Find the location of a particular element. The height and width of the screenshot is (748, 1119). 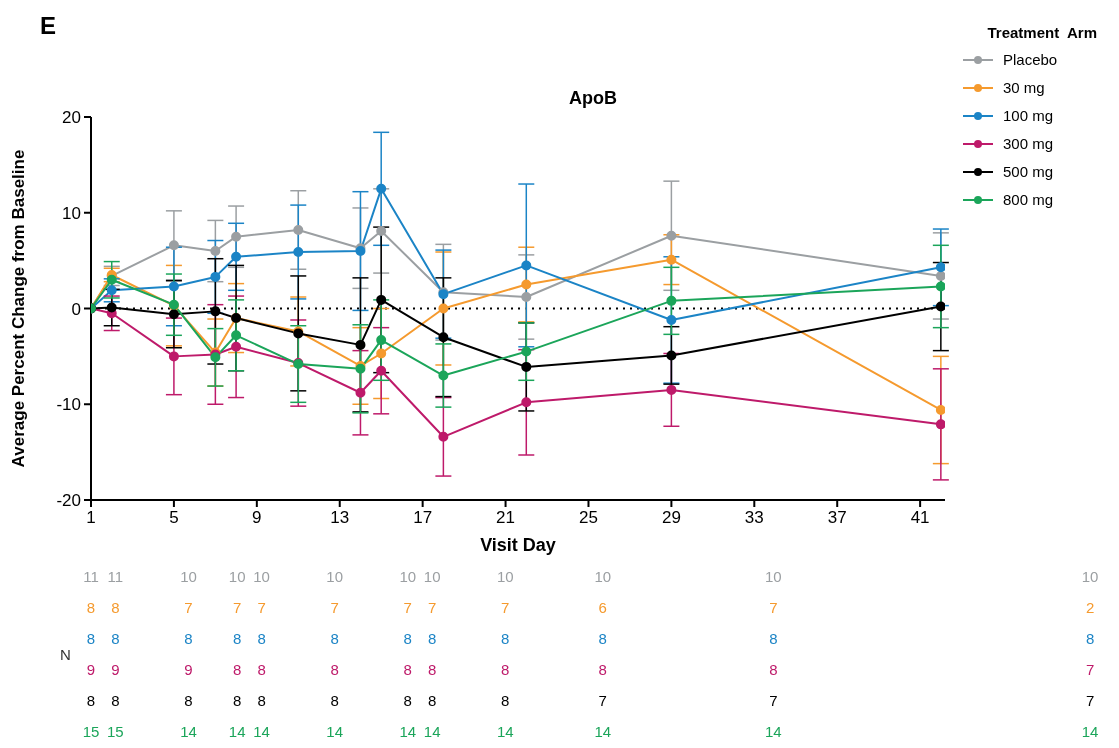

y-tick-label: 10 is located at coordinates (71, 213).